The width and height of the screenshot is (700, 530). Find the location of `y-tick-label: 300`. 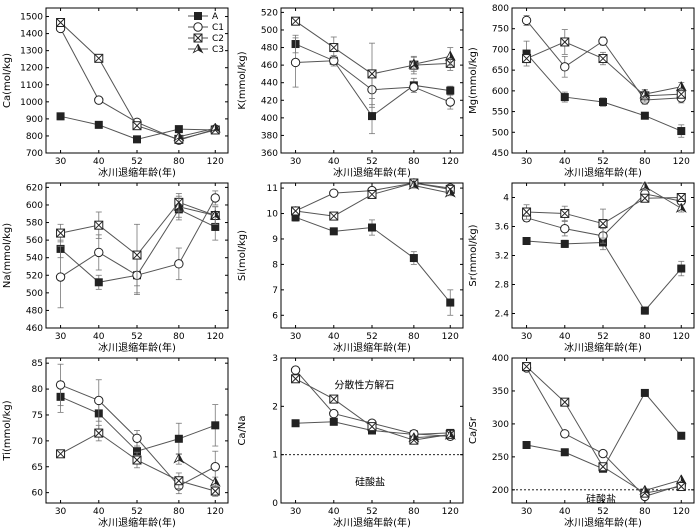

y-tick-label: 300 is located at coordinates (500, 425).